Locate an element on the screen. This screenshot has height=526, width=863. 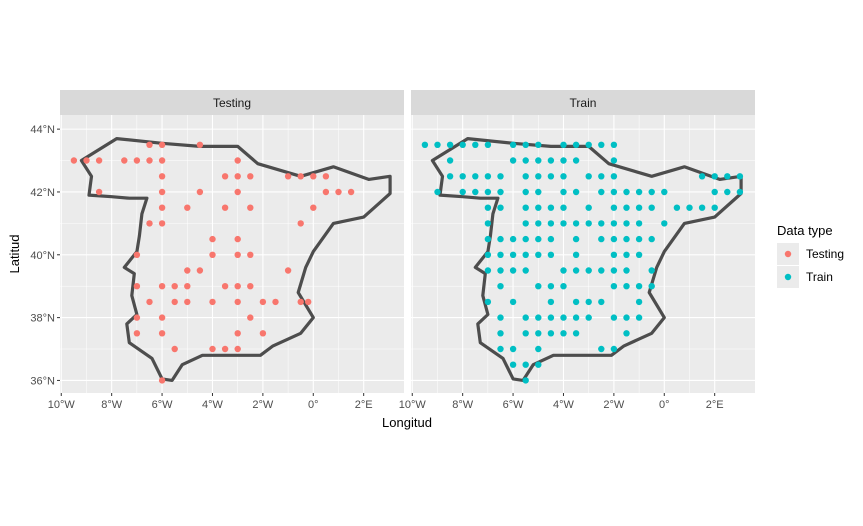
y-tick-label: 42°N is located at coordinates (42, 193).